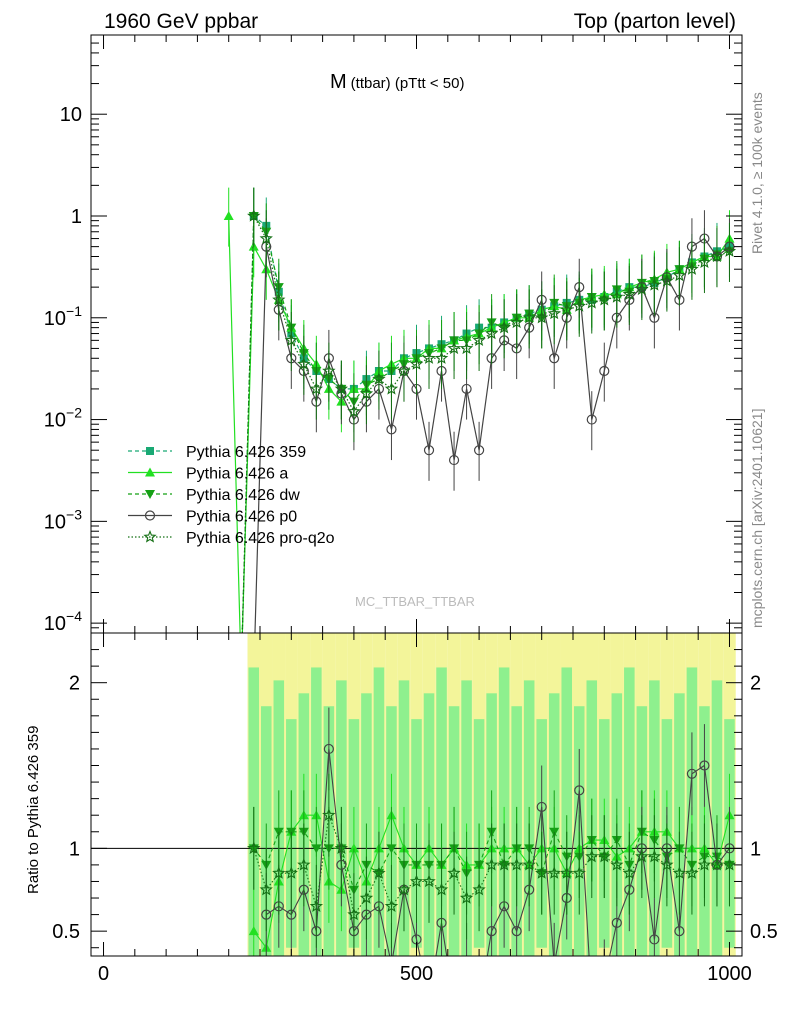 This screenshot has width=786, height=1024. What do you see at coordinates (33, 810) in the screenshot?
I see `ratio-ylabel: Ratio to Pythia 6.426 359` at bounding box center [33, 810].